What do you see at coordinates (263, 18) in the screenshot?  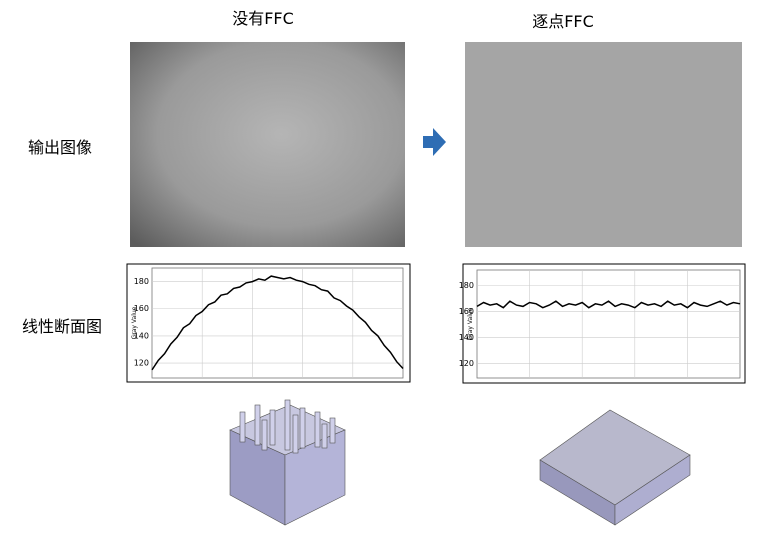 I see `column-header: 没有FFC` at bounding box center [263, 18].